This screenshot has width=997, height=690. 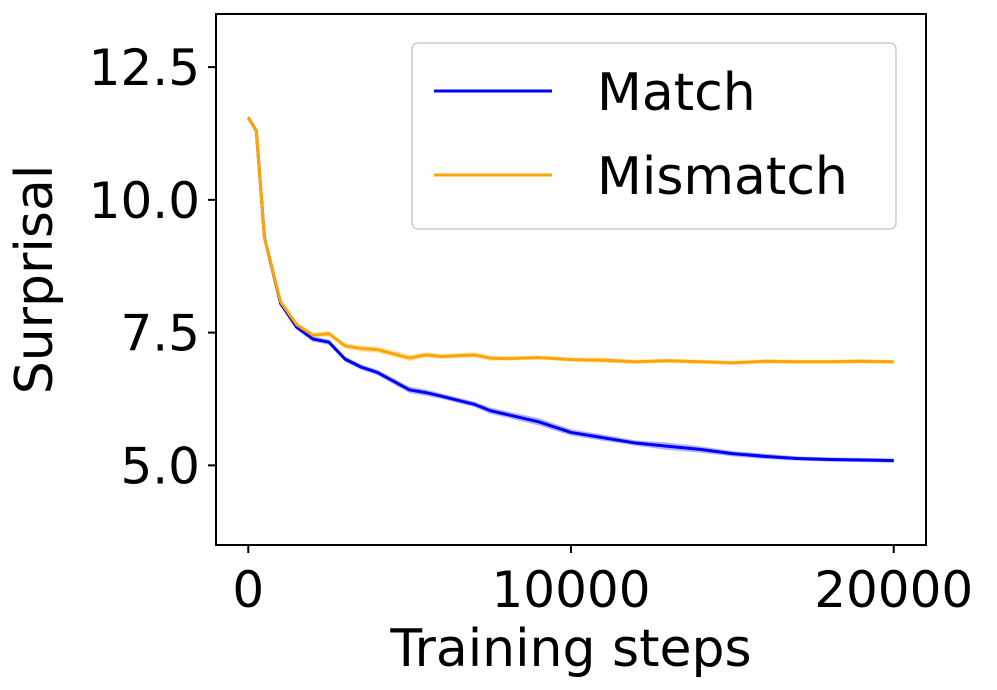 What do you see at coordinates (641, 135) in the screenshot?
I see `legend-items: Match Mismatch` at bounding box center [641, 135].